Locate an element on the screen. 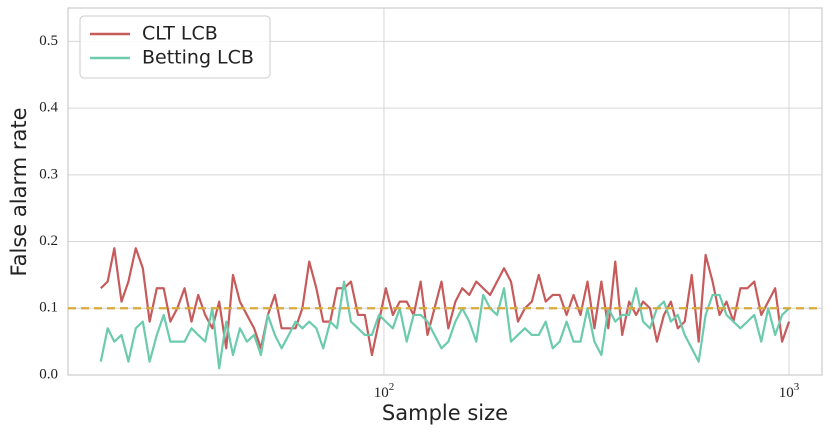 The height and width of the screenshot is (437, 831). y-tick-label: 0.3 is located at coordinates (48, 174).